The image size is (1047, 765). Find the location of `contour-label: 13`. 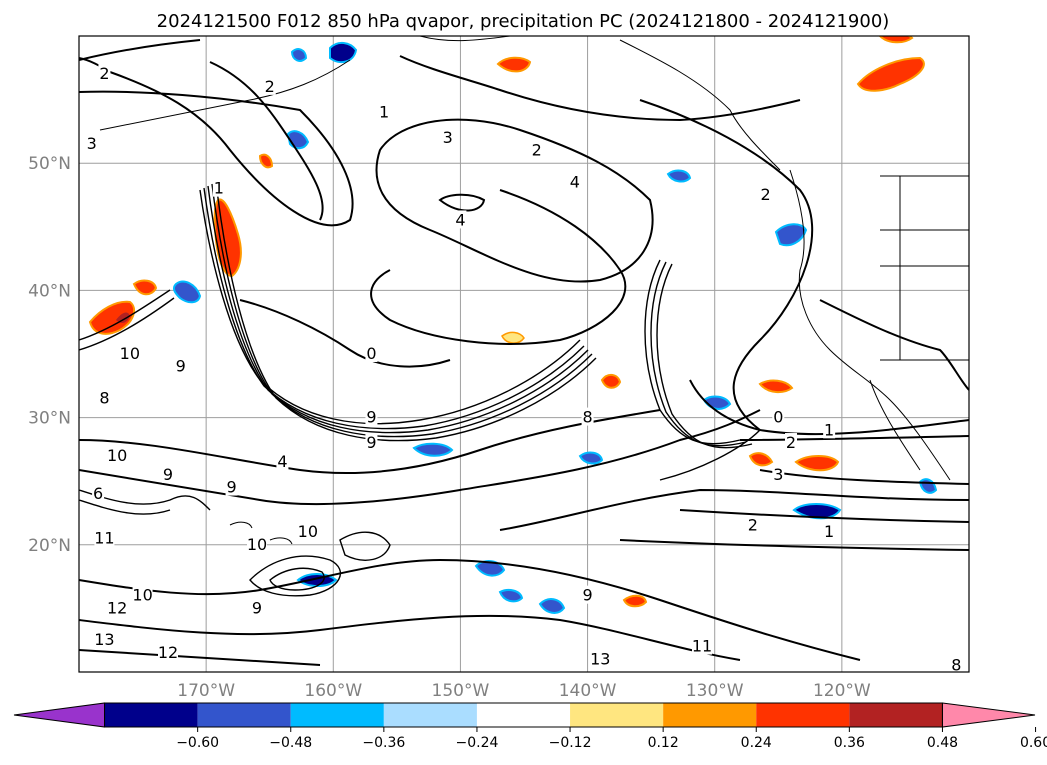

contour-label: 13 is located at coordinates (104, 639).